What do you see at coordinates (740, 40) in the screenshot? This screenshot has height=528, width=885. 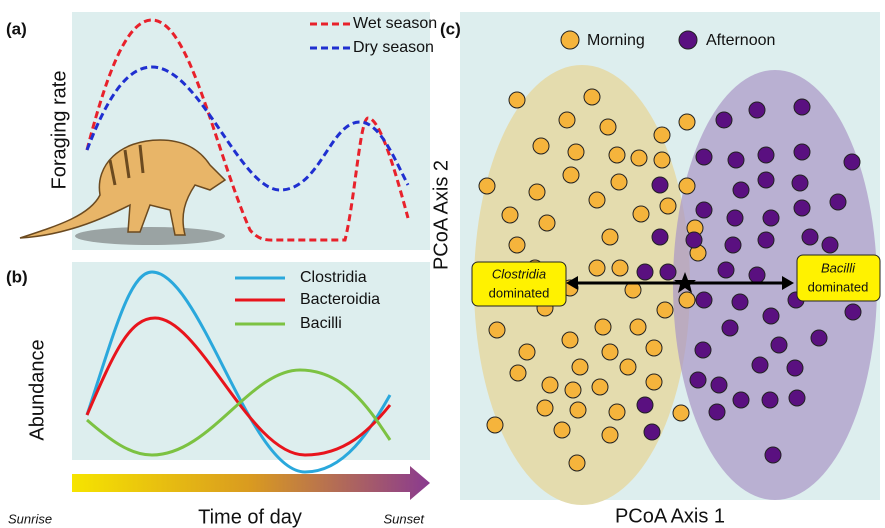 I see `legend-label: Afternoon` at bounding box center [740, 40].